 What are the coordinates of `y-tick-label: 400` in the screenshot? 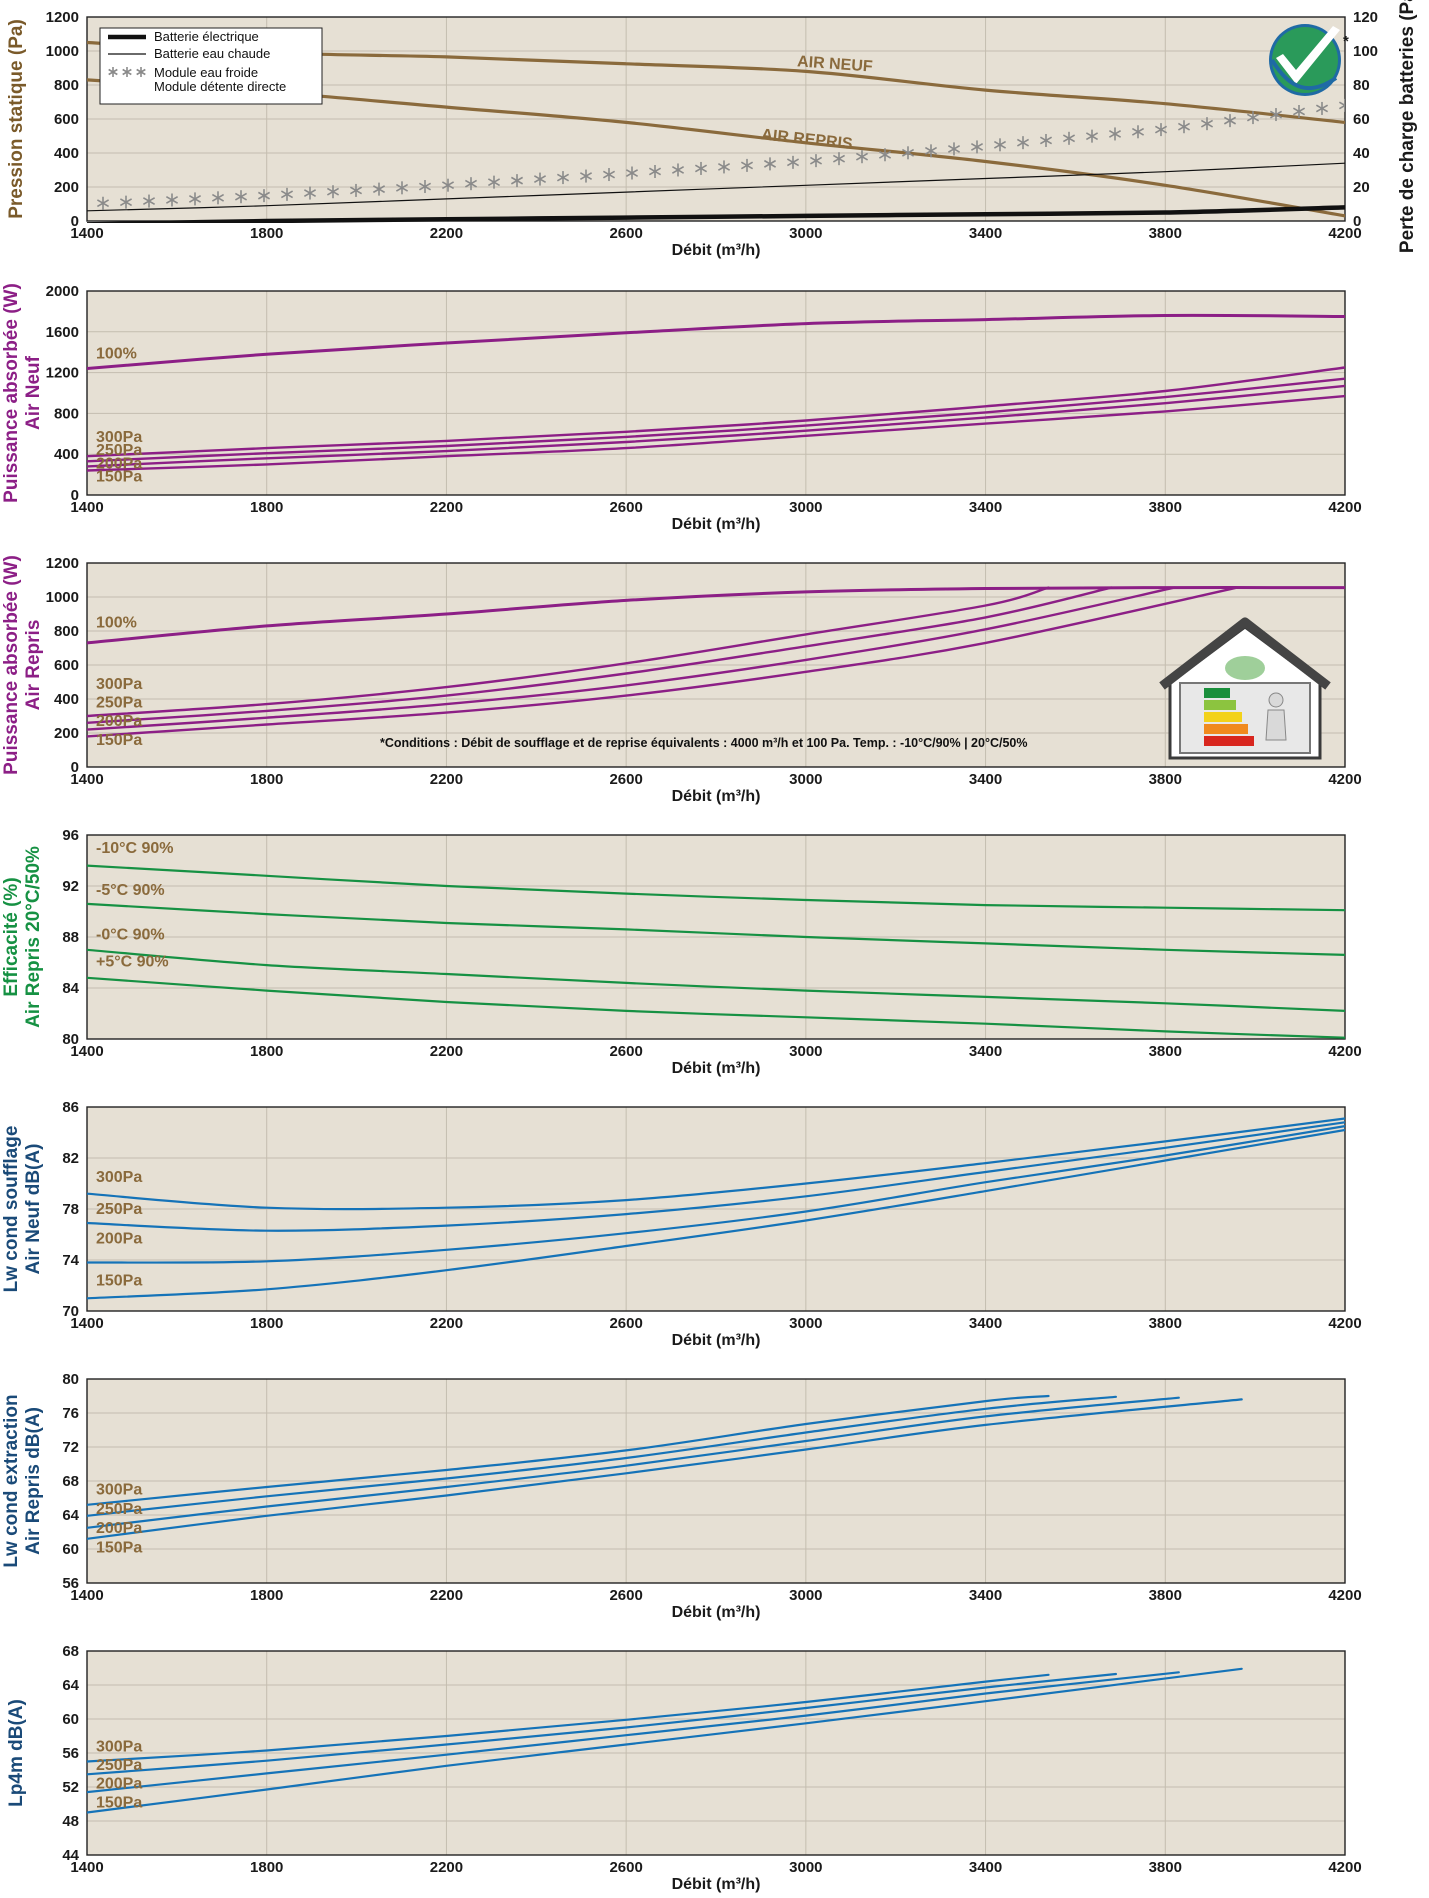 It's located at (66, 699).